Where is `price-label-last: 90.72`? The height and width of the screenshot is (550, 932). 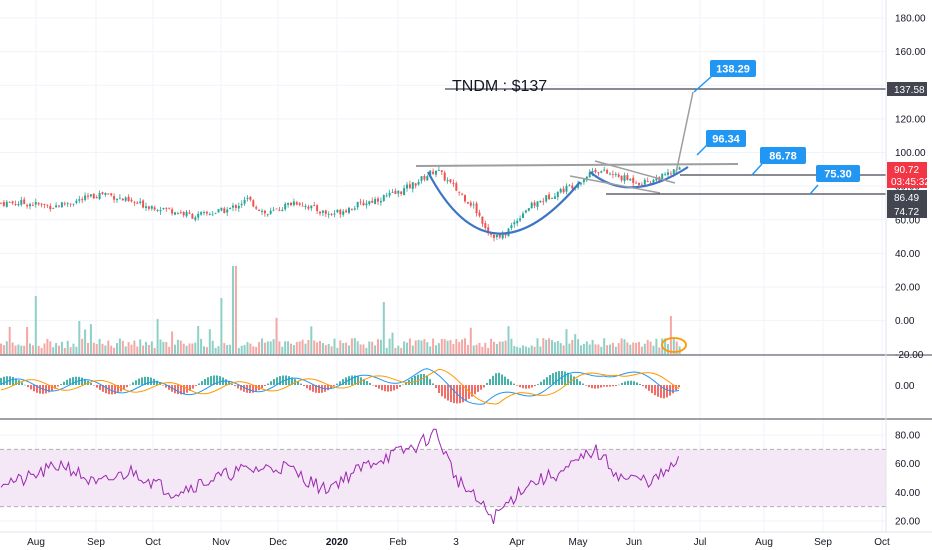 price-label-last: 90.72 is located at coordinates (906, 170).